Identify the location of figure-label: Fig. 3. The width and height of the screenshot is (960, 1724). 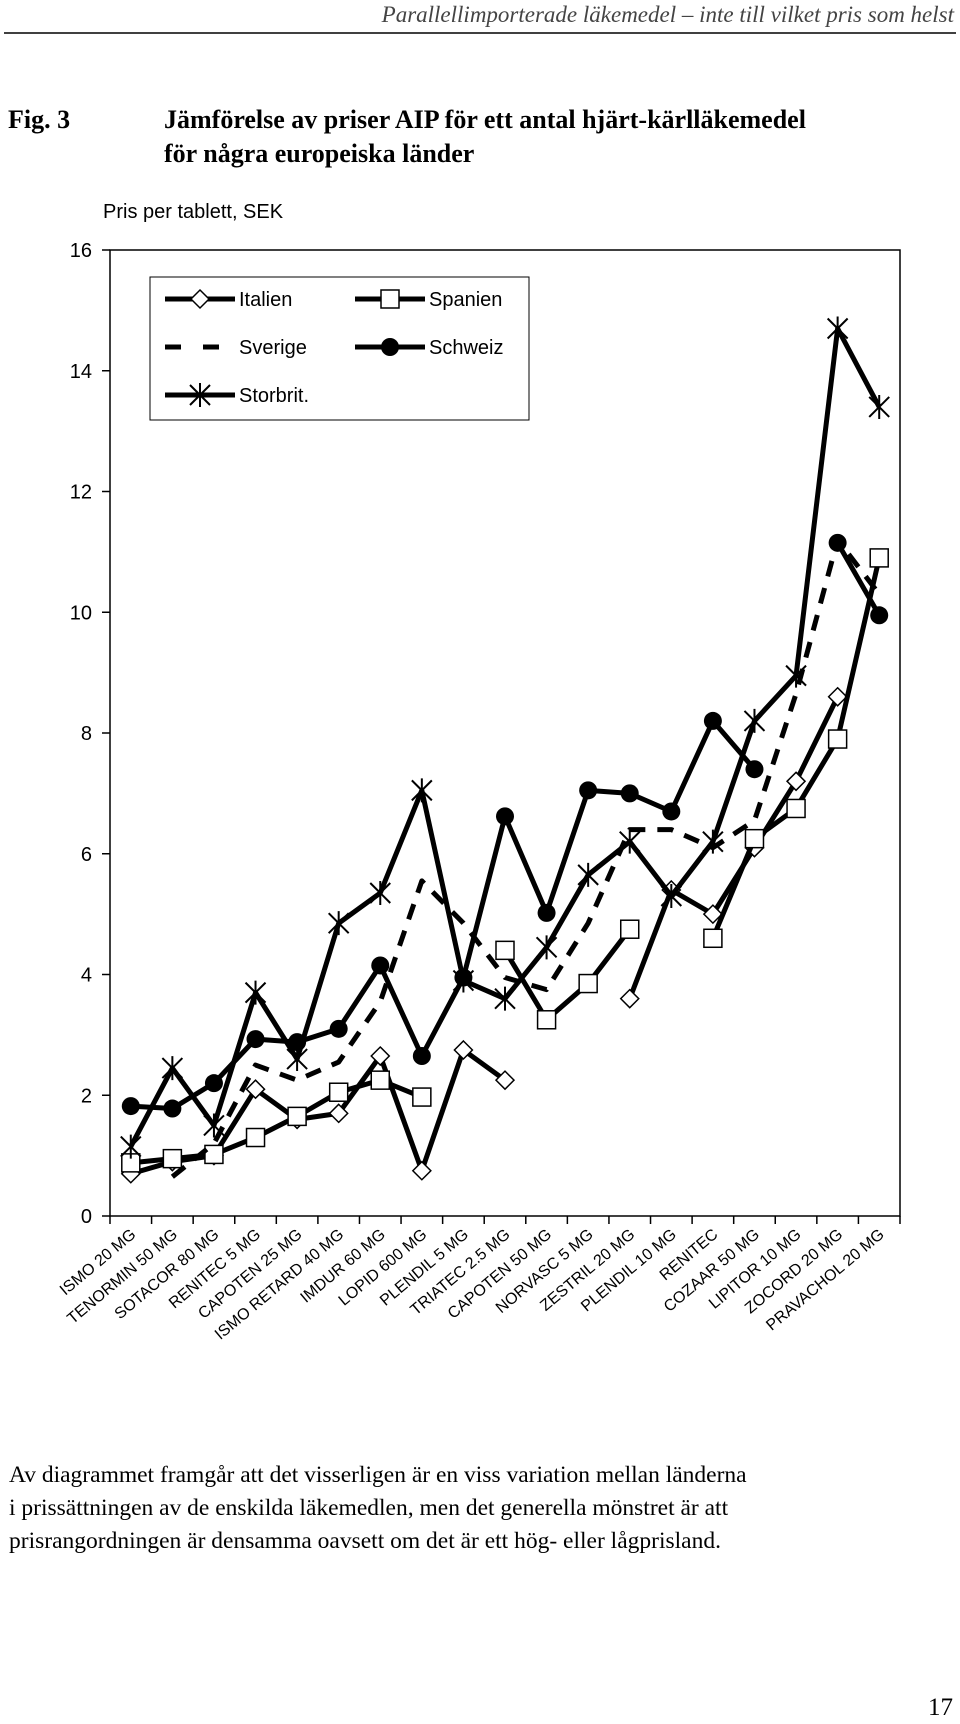
(39, 119).